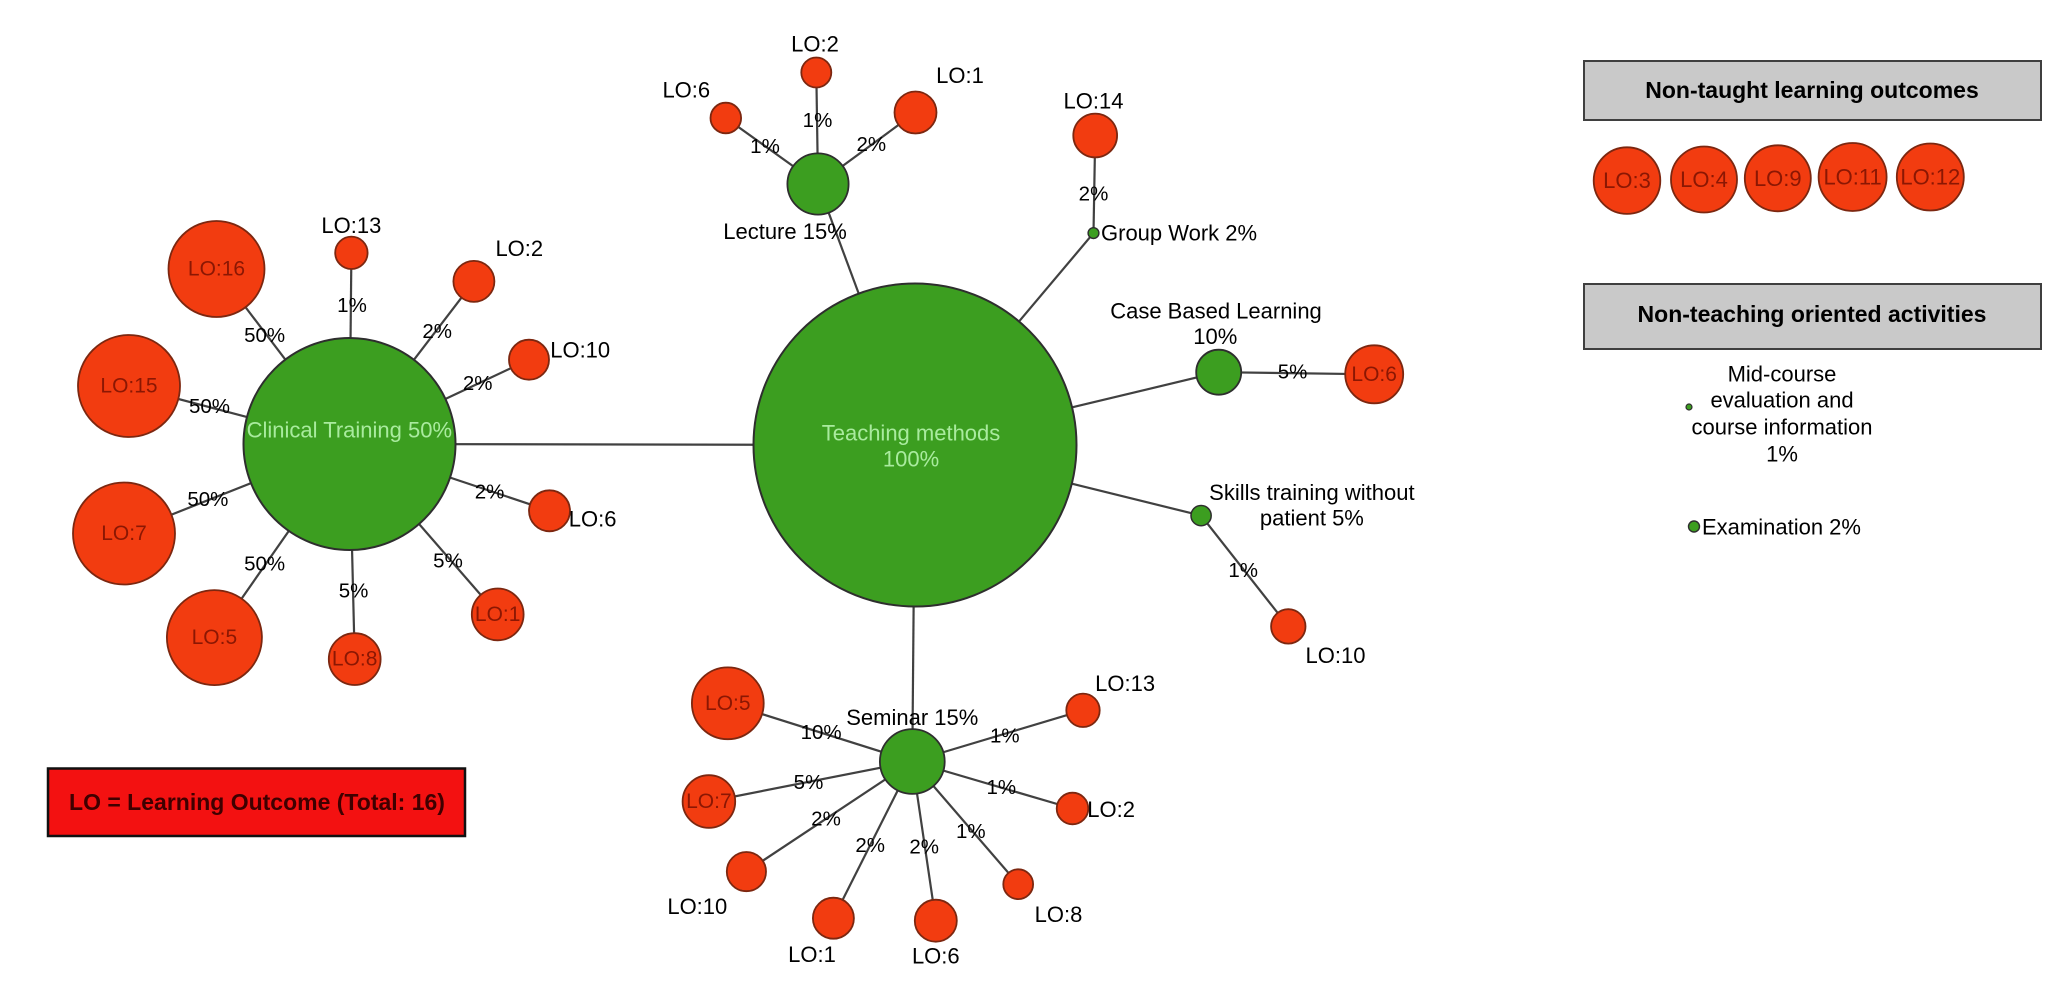 This screenshot has width=2059, height=1006. Describe the element at coordinates (911, 459) in the screenshot. I see `svg-text: 100%` at that location.